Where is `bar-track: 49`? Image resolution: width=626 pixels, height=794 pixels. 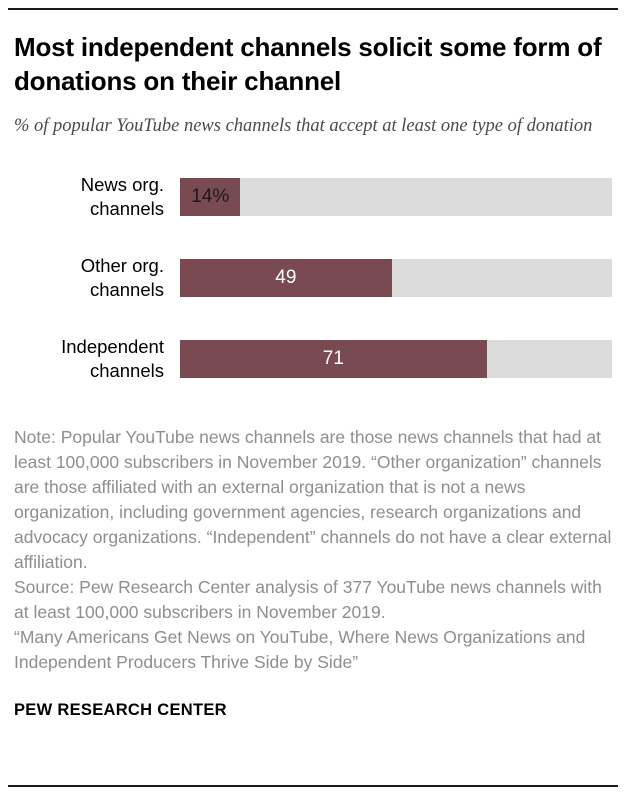
bar-track: 49 is located at coordinates (396, 278).